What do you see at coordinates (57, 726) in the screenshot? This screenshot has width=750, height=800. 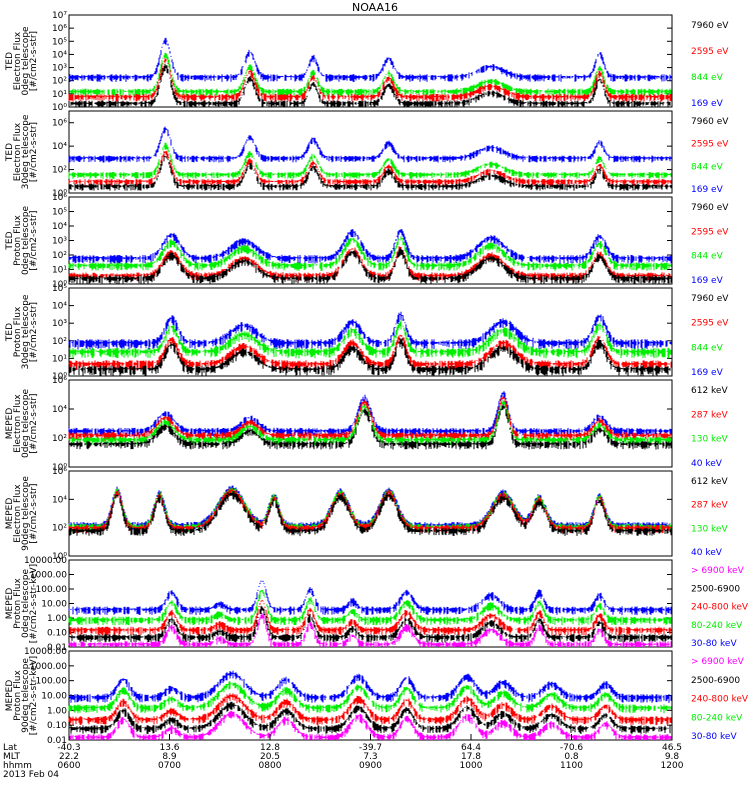 I see `y-tick-label: 0.10` at bounding box center [57, 726].